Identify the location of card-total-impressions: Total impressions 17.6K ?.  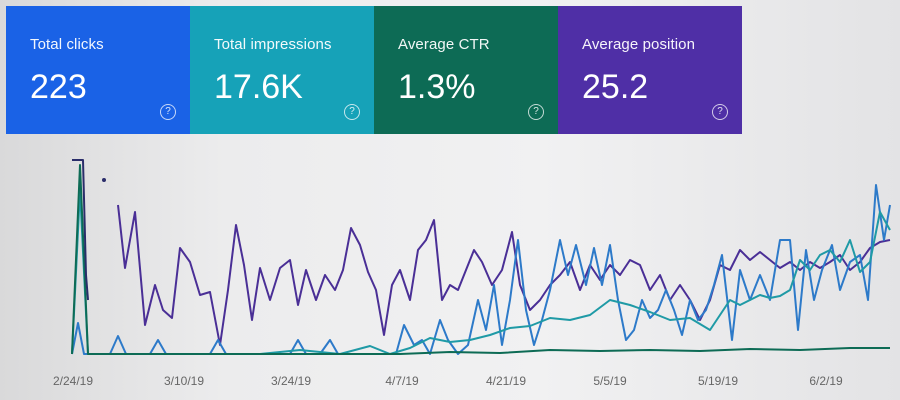
(282, 70).